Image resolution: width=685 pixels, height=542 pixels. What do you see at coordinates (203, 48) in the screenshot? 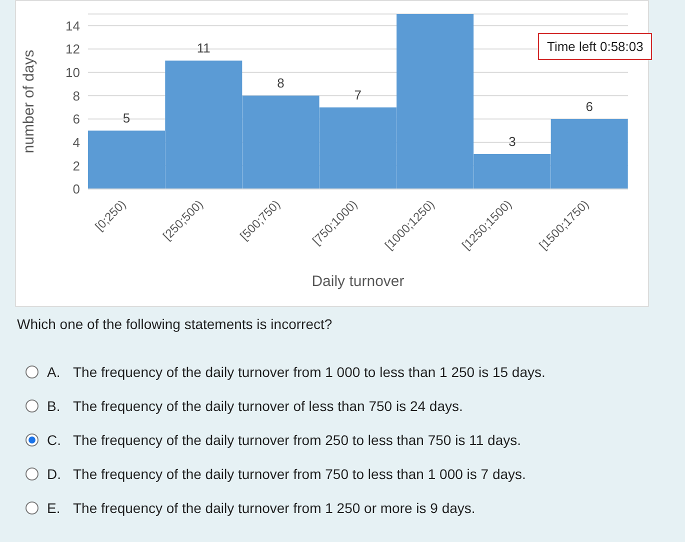
I see `data-label: 11` at bounding box center [203, 48].